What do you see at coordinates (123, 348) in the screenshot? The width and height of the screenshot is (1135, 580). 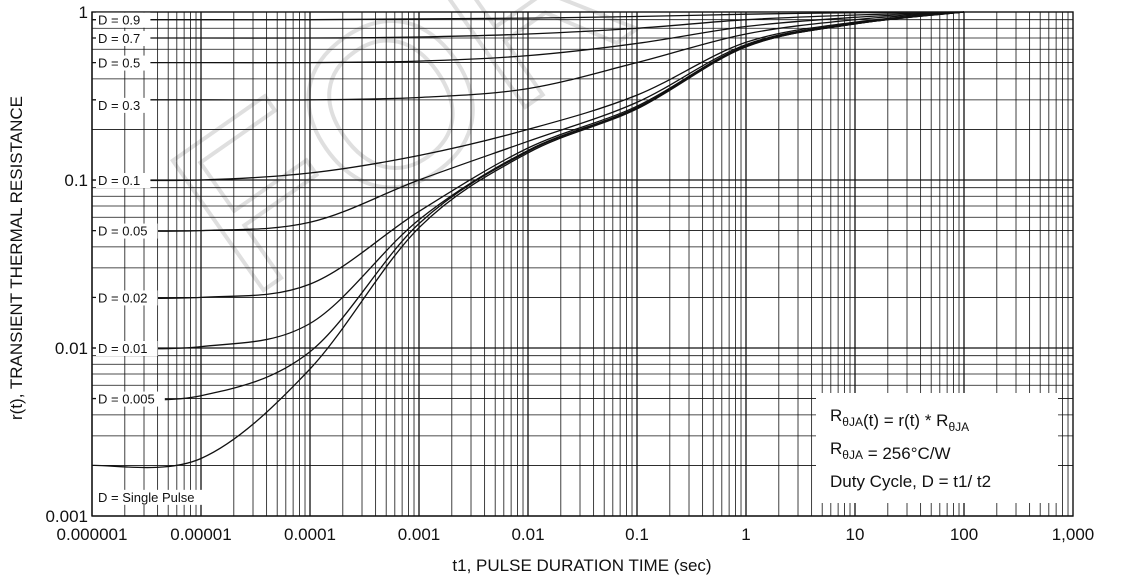 I see `curve-label: D = 0.01` at bounding box center [123, 348].